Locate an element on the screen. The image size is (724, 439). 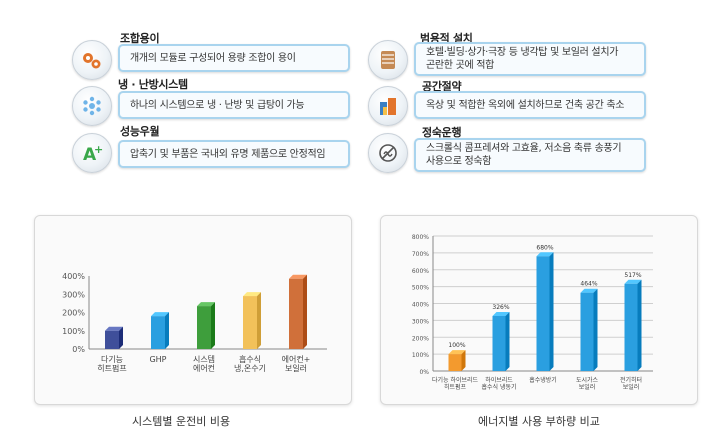
feature-description: 옥상 및 적합한 옥외에 설치하므로 건축 공간 축소 is located at coordinates (530, 105).